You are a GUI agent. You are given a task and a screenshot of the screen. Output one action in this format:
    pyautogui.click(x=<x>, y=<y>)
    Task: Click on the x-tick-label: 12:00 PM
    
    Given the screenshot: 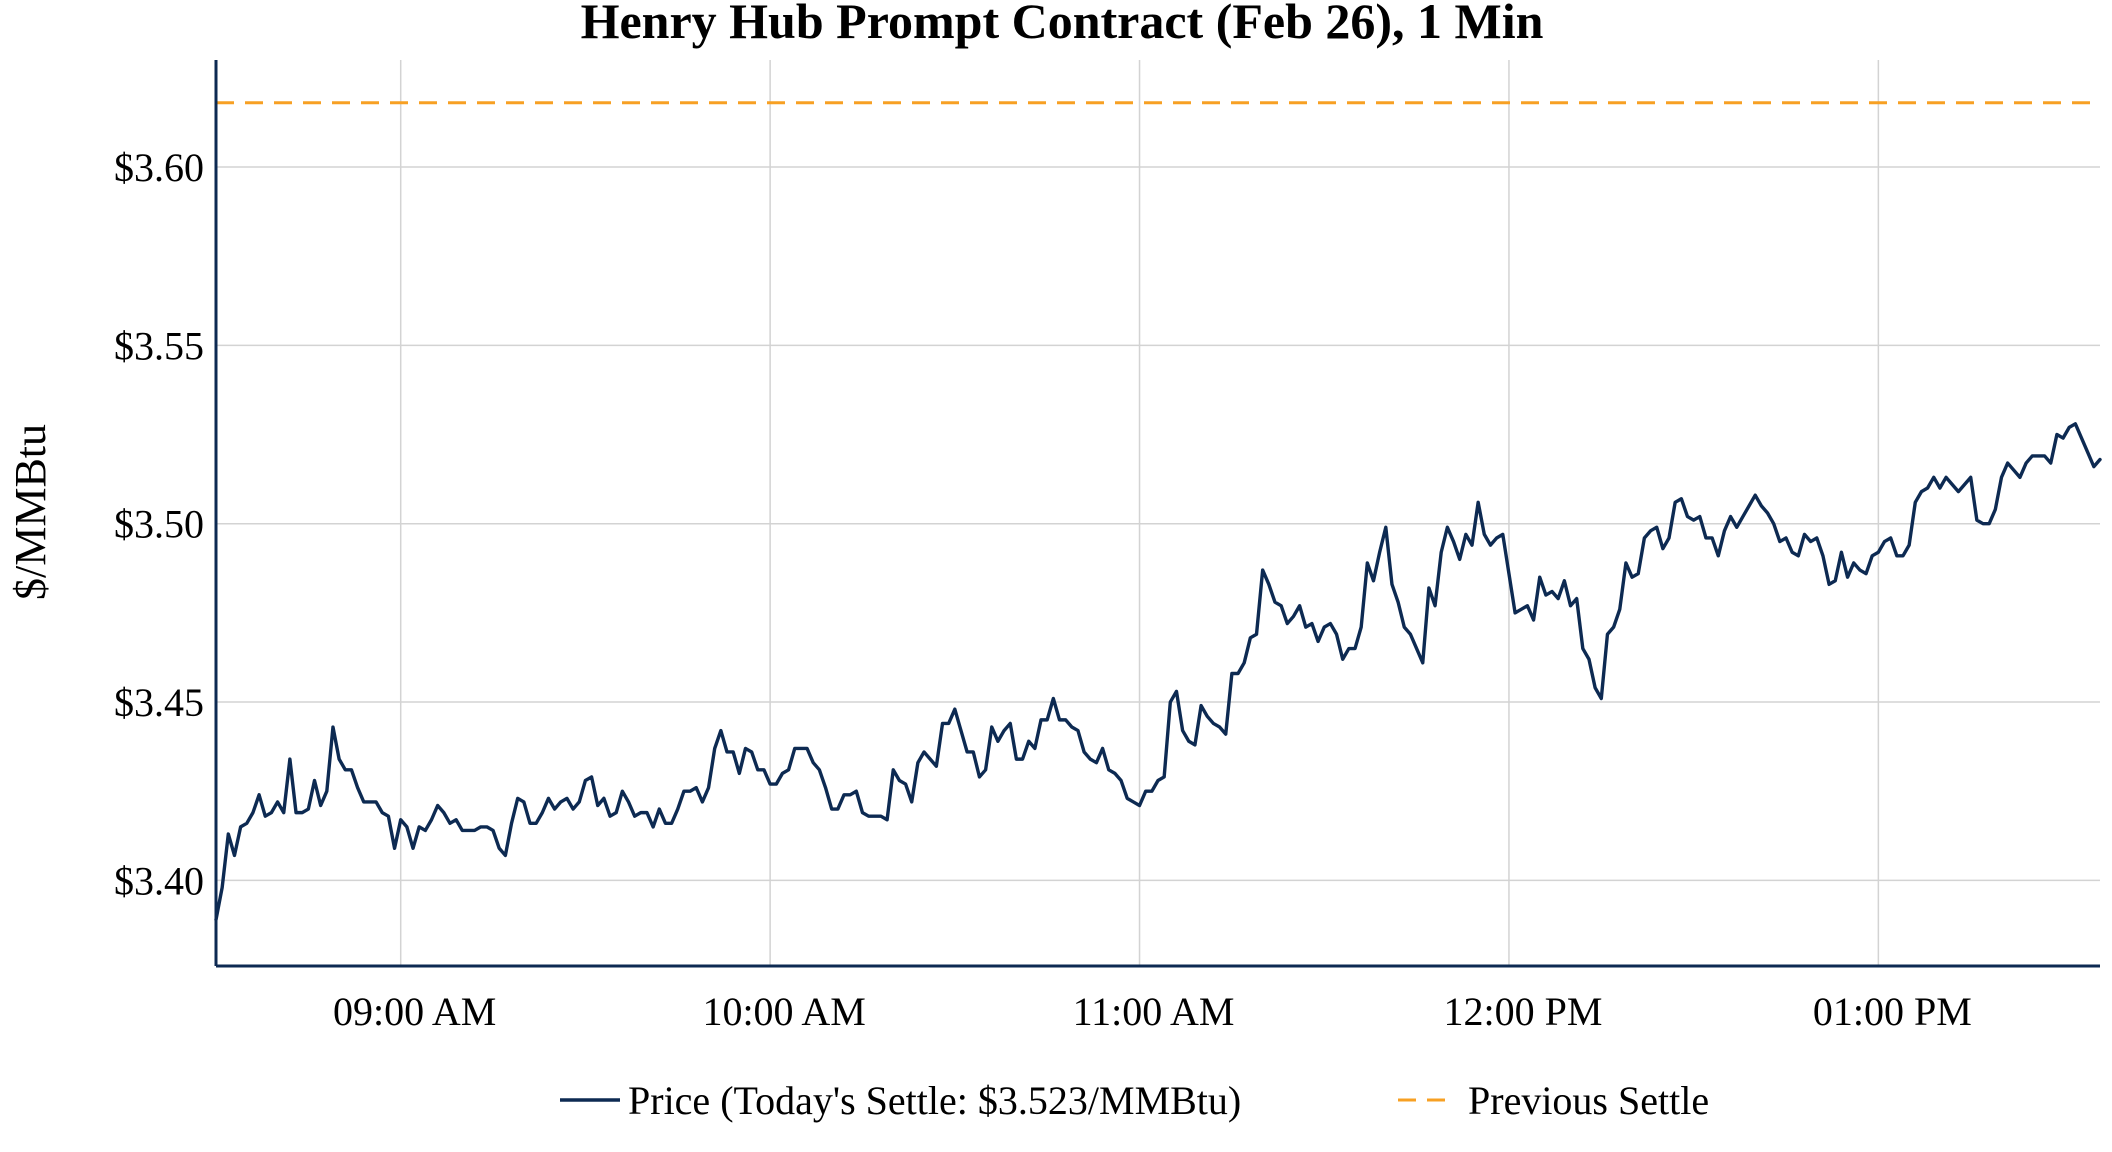 What is the action you would take?
    pyautogui.click(x=1522, y=1011)
    